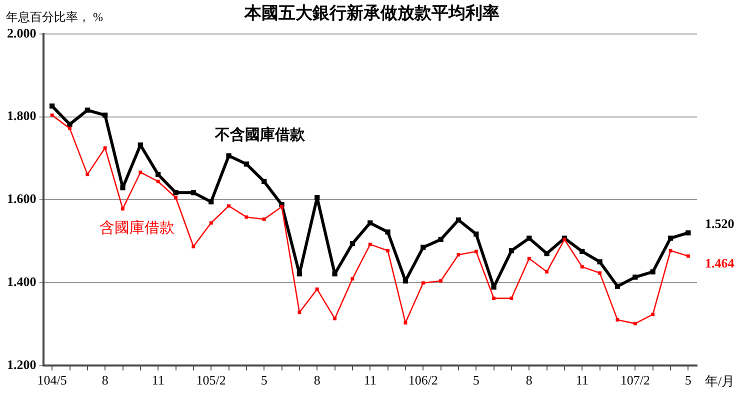 Image resolution: width=745 pixels, height=396 pixels. Describe the element at coordinates (635, 380) in the screenshot. I see `x-tick-label: 107/2` at that location.